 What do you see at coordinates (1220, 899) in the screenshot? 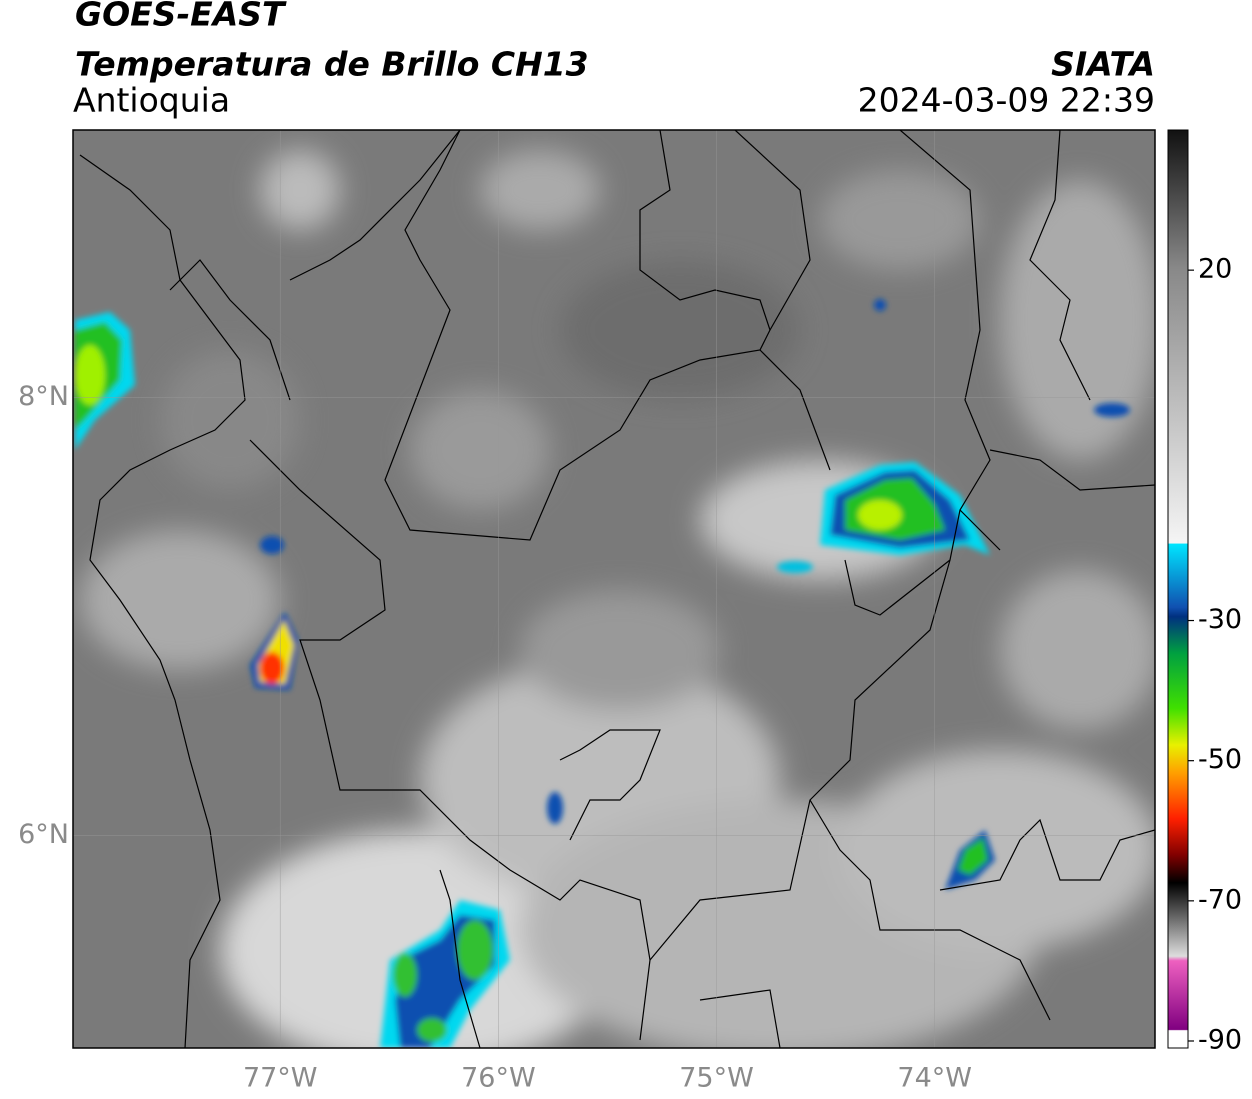
I see `colorbar-tick-label: -70` at bounding box center [1220, 899].